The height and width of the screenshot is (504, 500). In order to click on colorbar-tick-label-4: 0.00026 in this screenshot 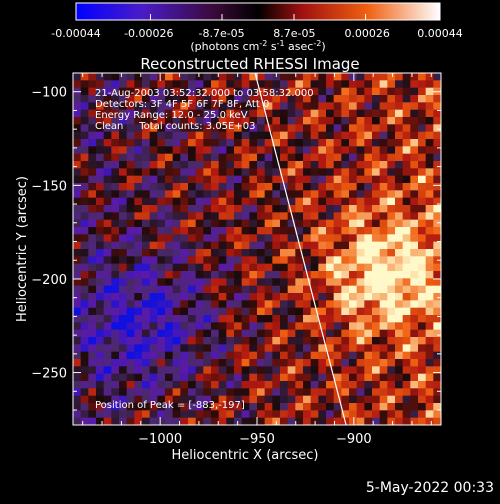, I will do `click(367, 33)`.